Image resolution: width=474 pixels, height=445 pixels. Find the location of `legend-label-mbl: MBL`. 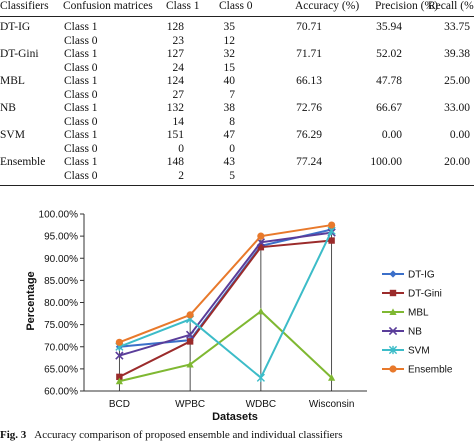

legend-label-mbl: MBL is located at coordinates (418, 313).